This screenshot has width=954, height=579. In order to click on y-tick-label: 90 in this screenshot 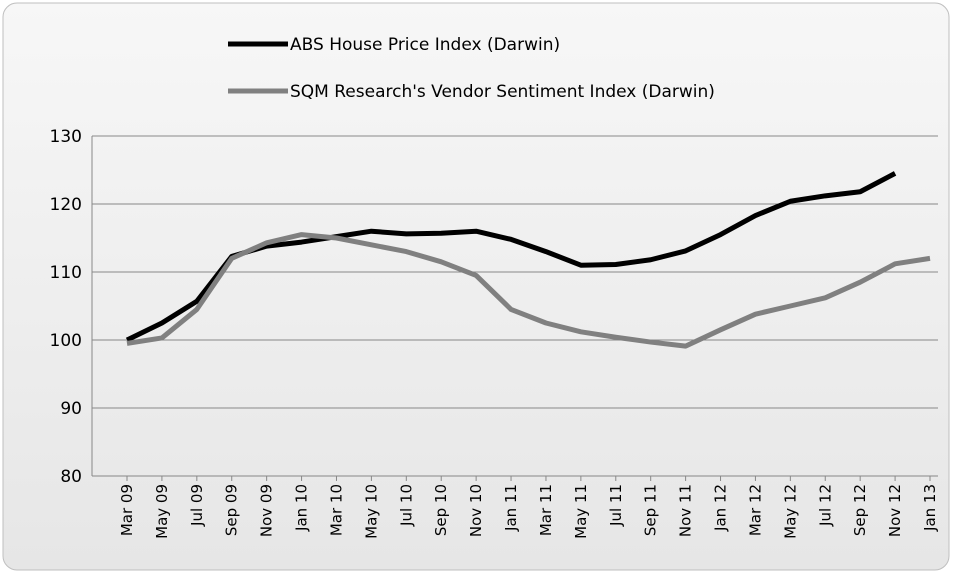, I will do `click(71, 409)`.